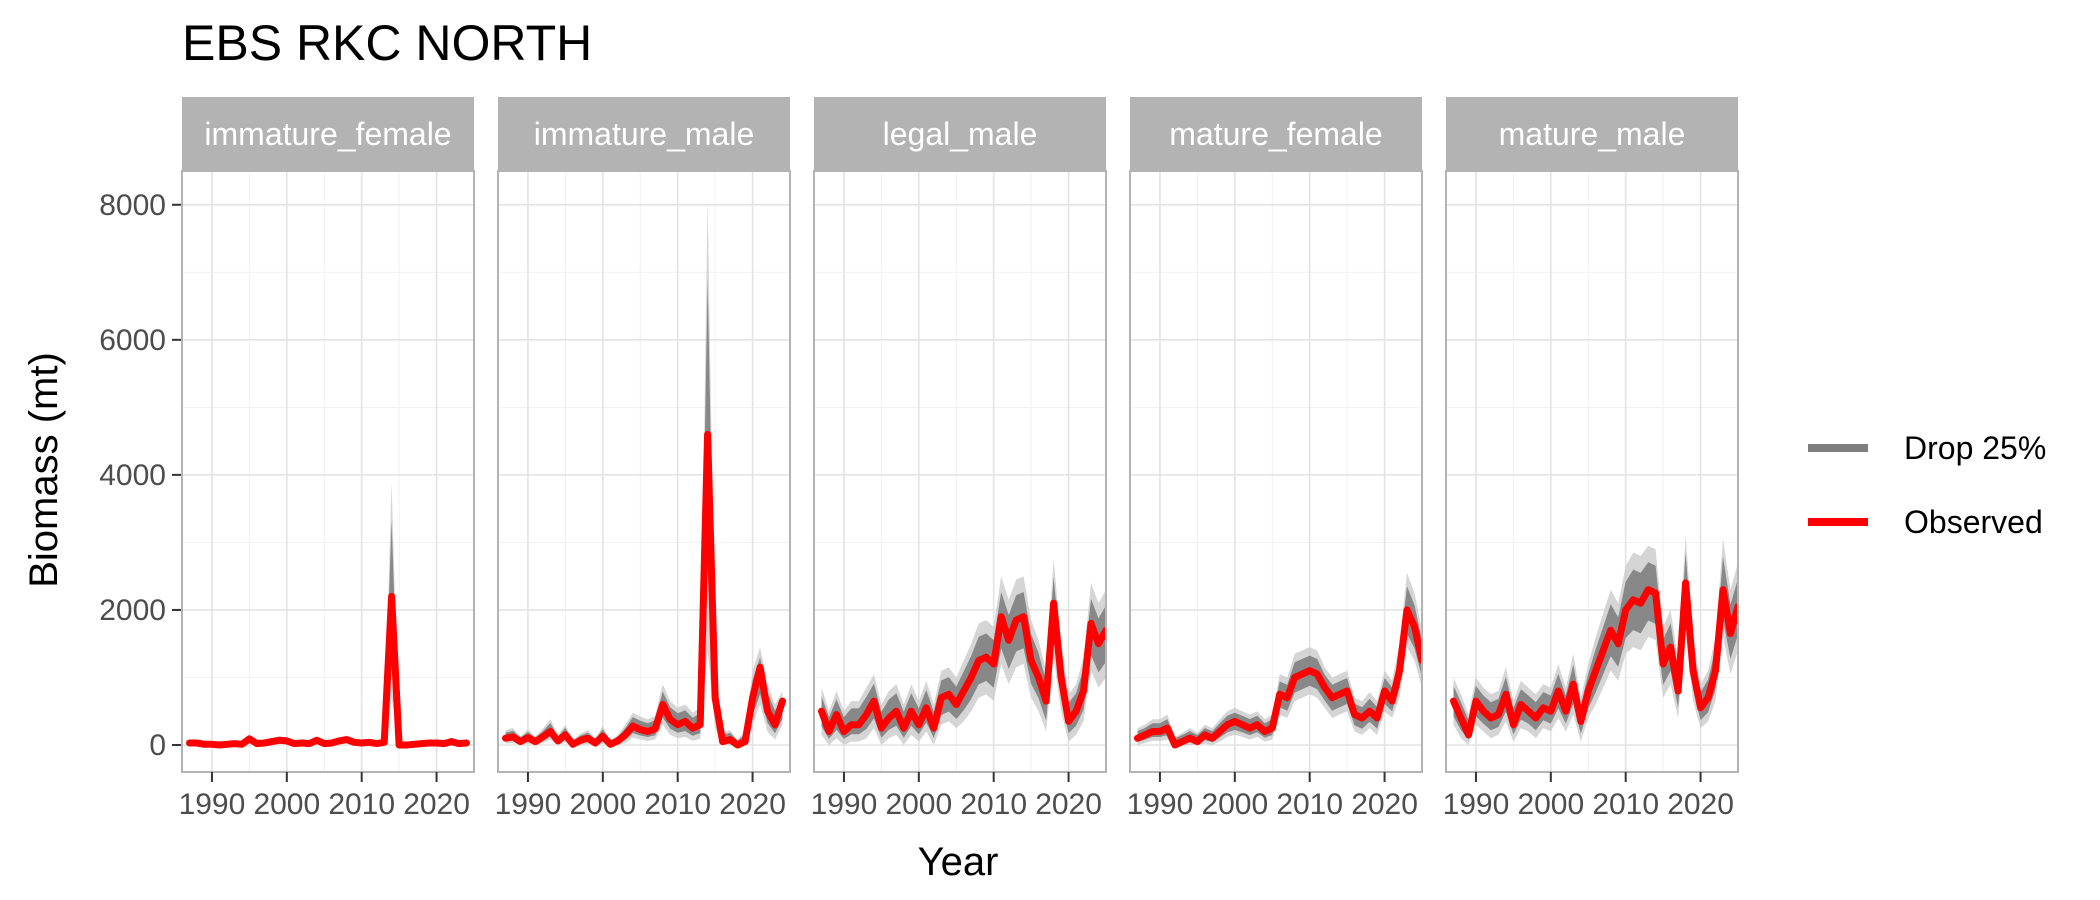  Describe the element at coordinates (132, 610) in the screenshot. I see `y-tick-label: 2000` at that location.